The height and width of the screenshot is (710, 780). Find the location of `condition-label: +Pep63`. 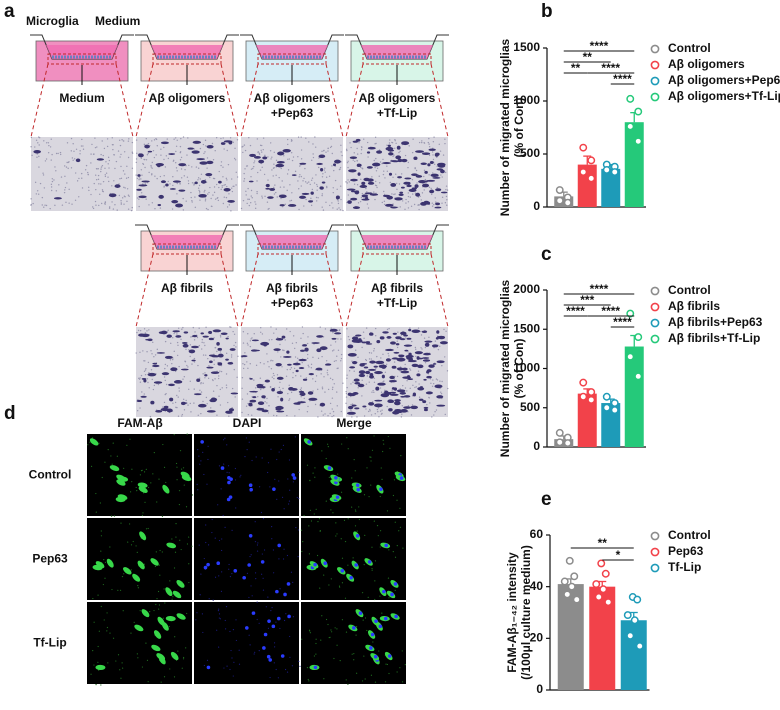

condition-label: +Pep63 is located at coordinates (292, 113).